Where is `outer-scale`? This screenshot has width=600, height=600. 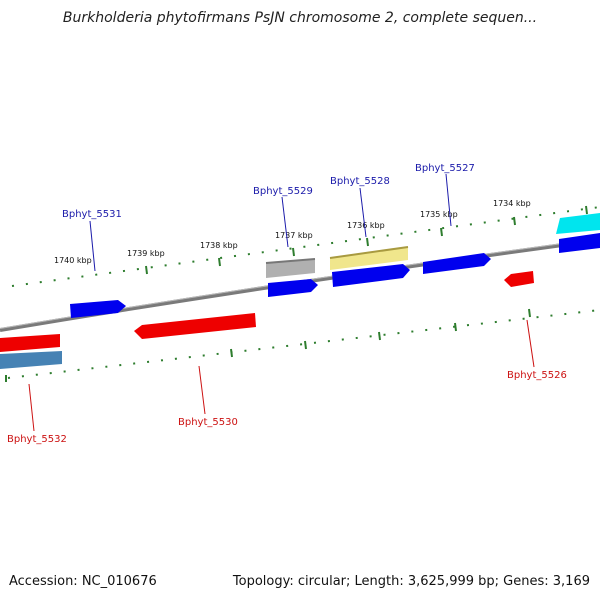 outer-scale is located at coordinates (305, 246).